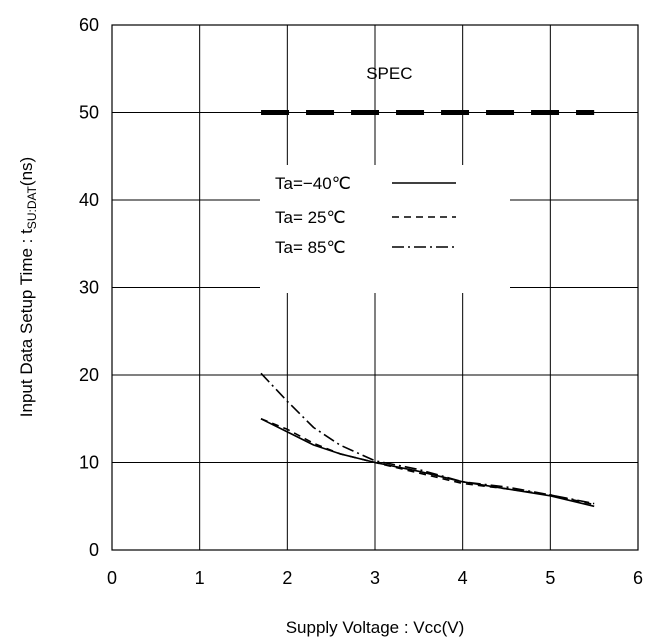 This screenshot has height=641, width=648. Describe the element at coordinates (112, 578) in the screenshot. I see `x-tick-label: 0` at that location.